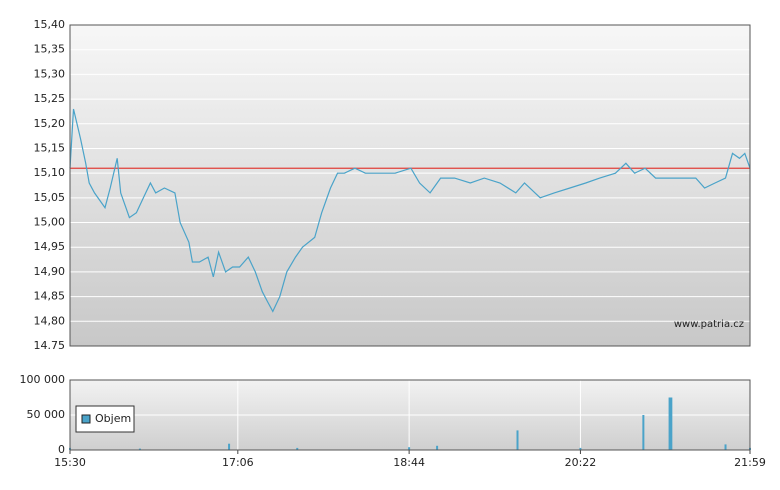 The image size is (780, 490). I want to click on y-tick-label: 15,40, so click(50, 24).